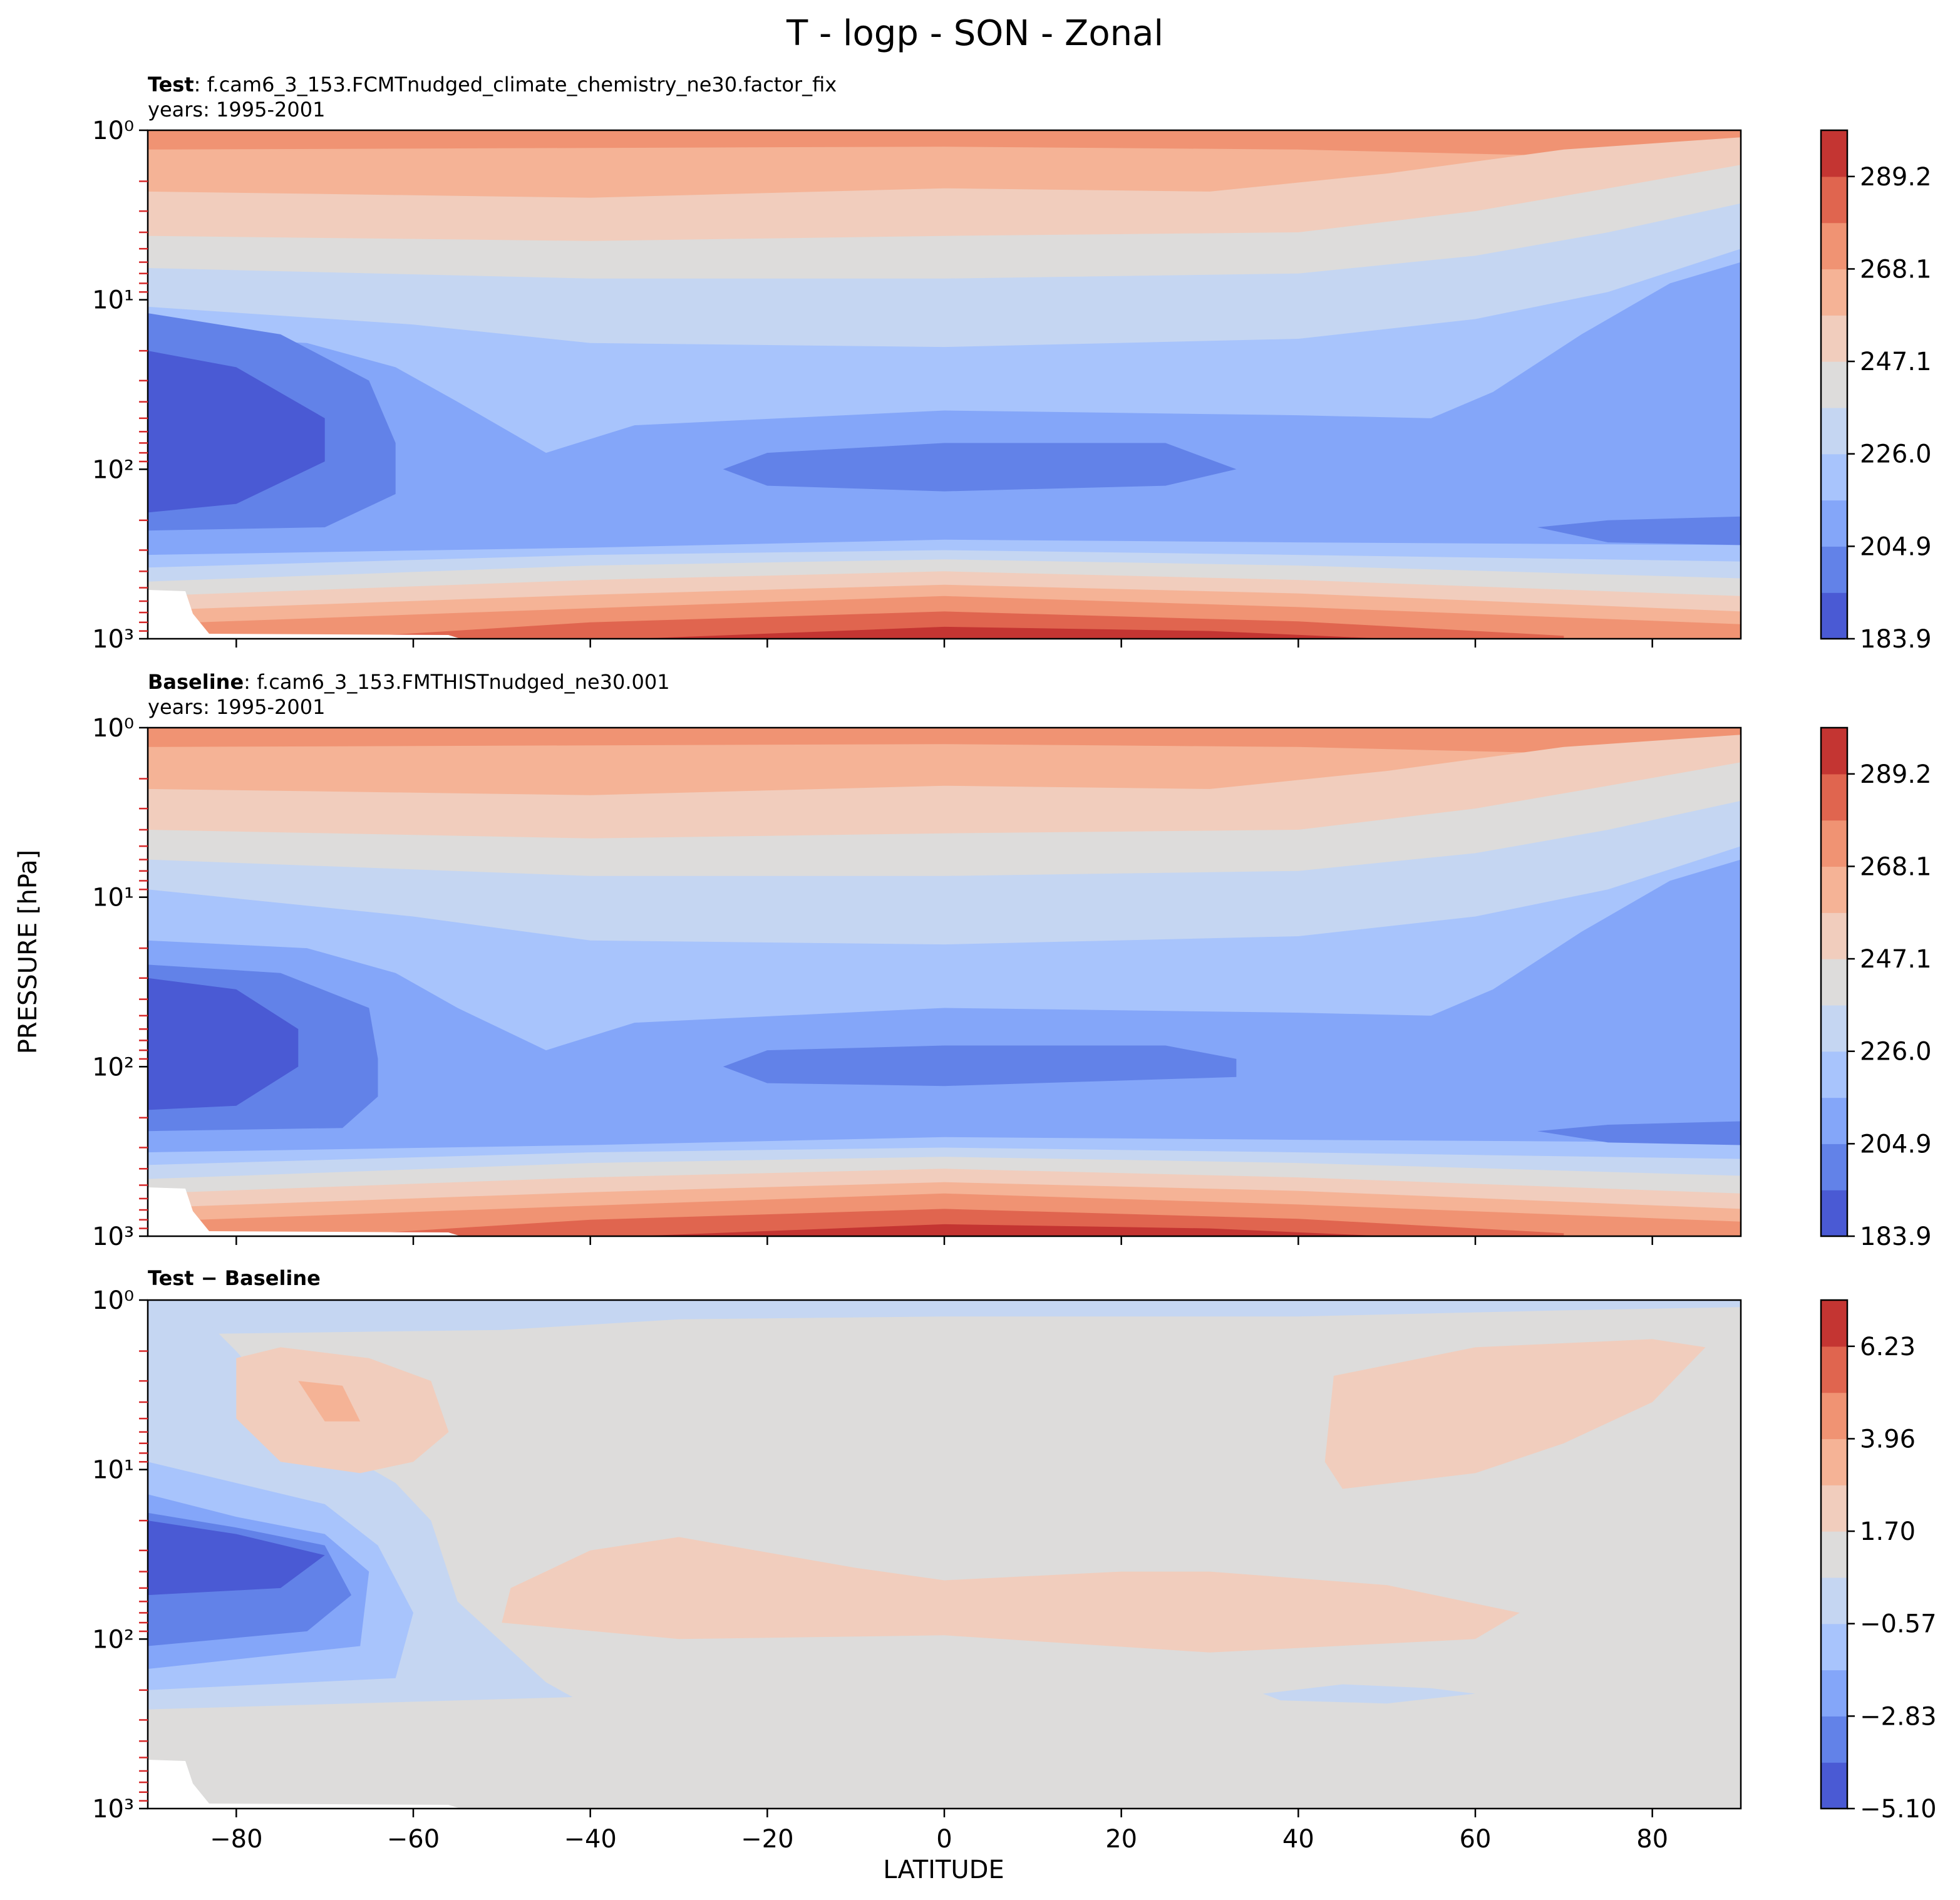  I want to click on colorbar-tick-label: 289.2, so click(1896, 774).